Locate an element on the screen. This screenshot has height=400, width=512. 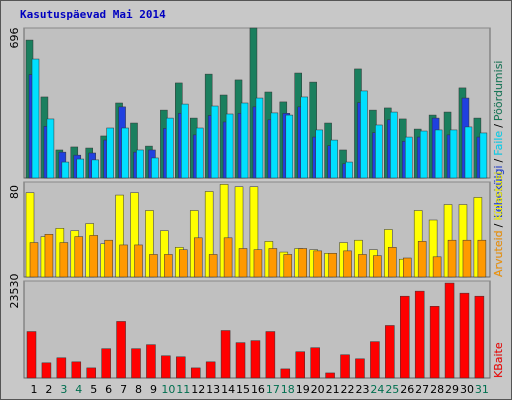
x-tick-label: 26 is located at coordinates (407, 389).